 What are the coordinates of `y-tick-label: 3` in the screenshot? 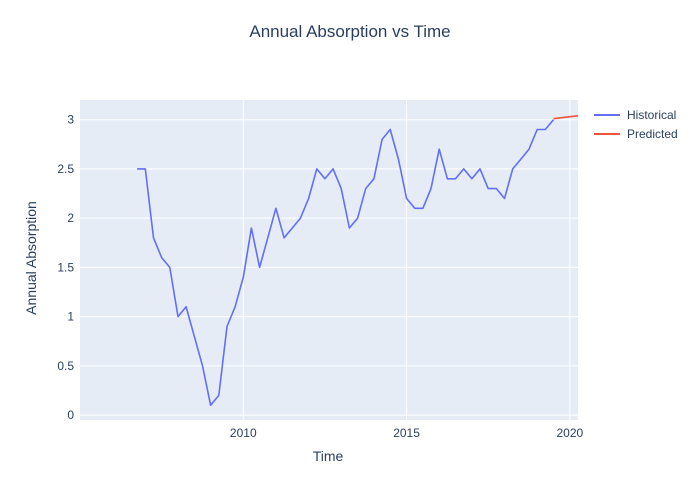 It's located at (70, 120).